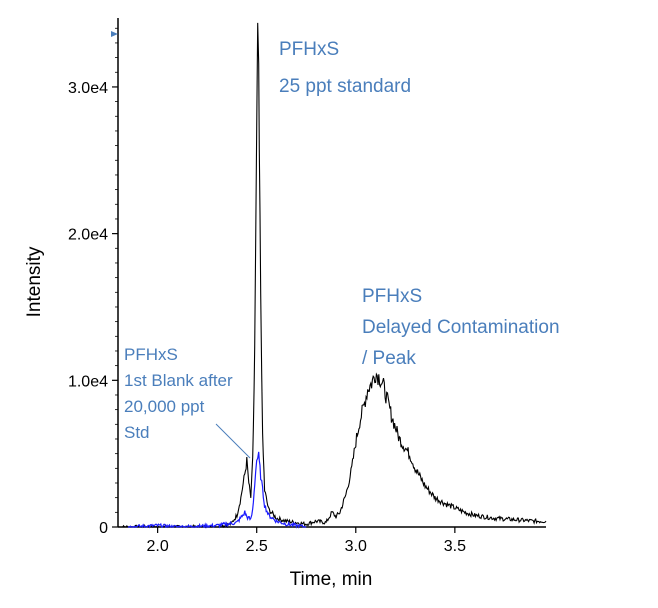  What do you see at coordinates (309, 49) in the screenshot?
I see `annotation-standard-line1: PFHxS` at bounding box center [309, 49].